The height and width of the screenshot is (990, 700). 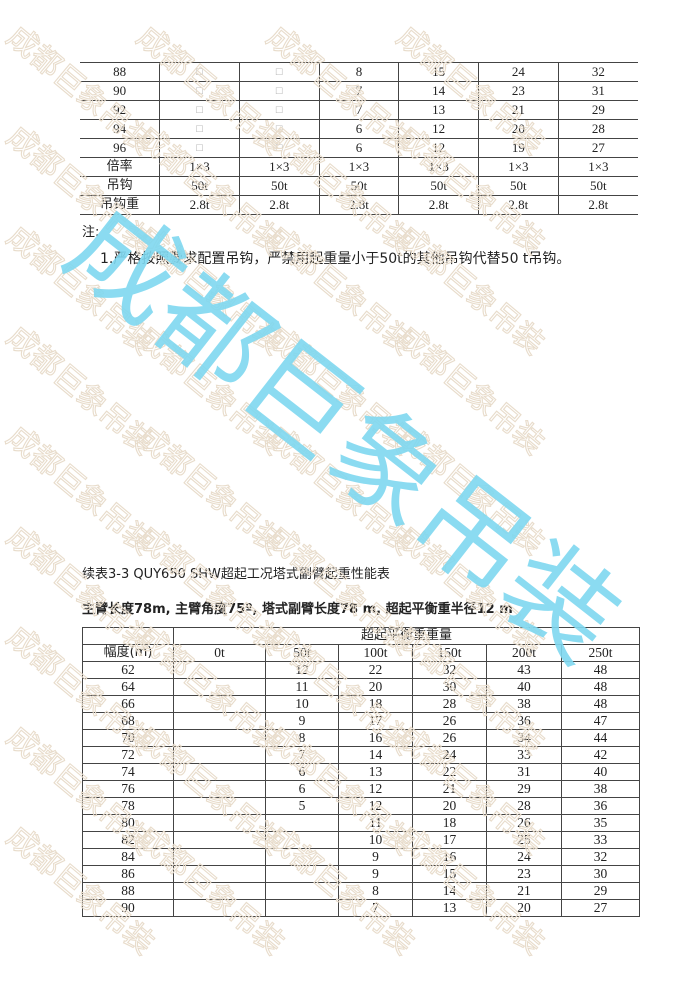 What do you see at coordinates (449, 772) in the screenshot?
I see `table-cell: 22` at bounding box center [449, 772].